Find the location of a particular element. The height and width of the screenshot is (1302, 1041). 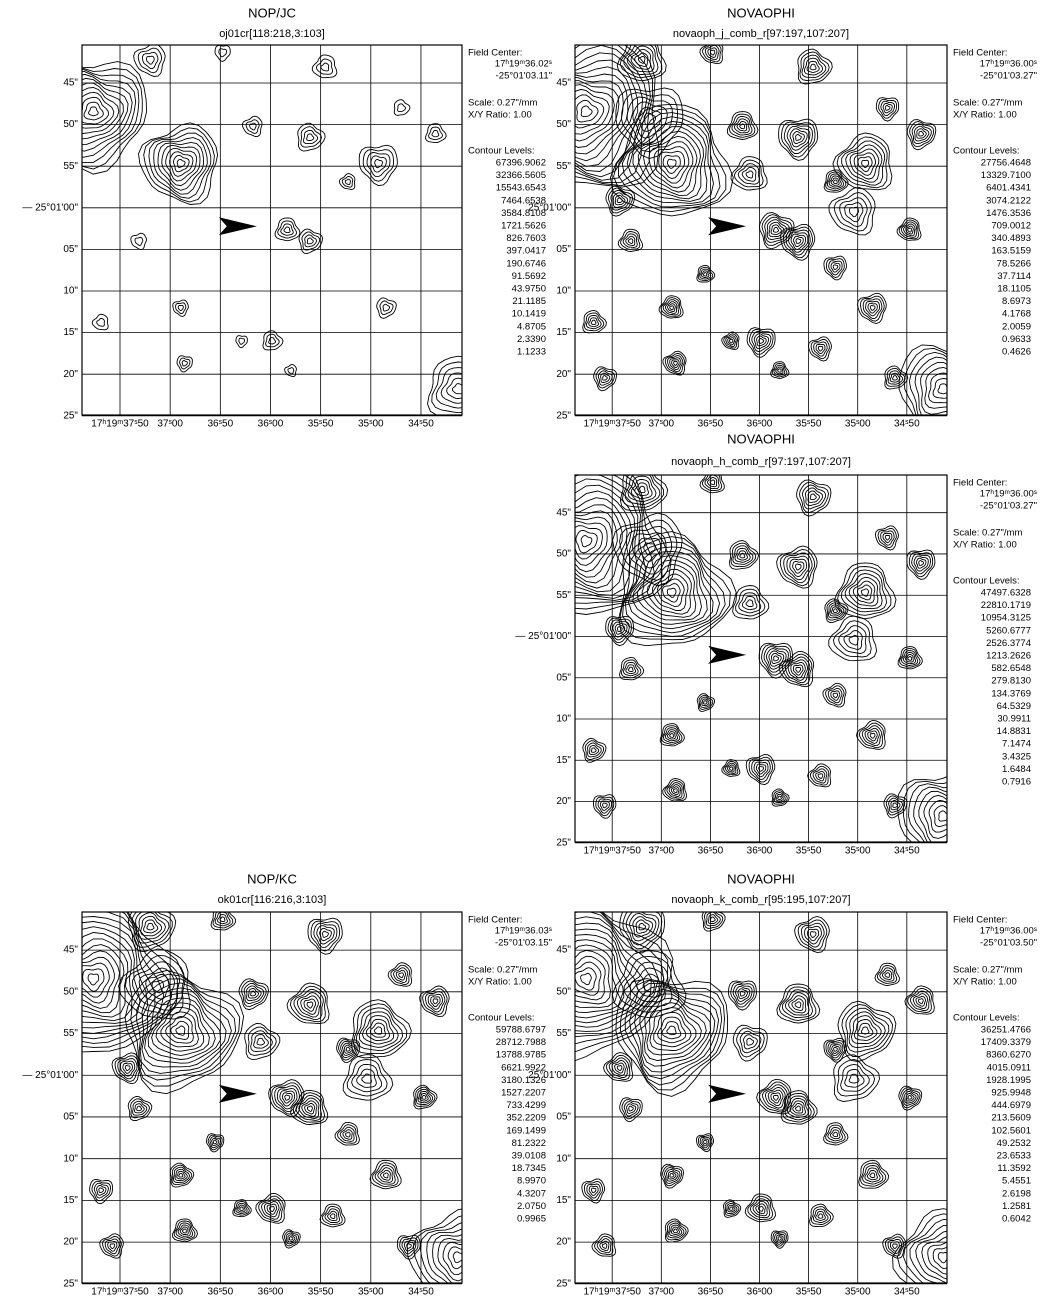

contour-level: 0.7916 is located at coordinates (1016, 782).